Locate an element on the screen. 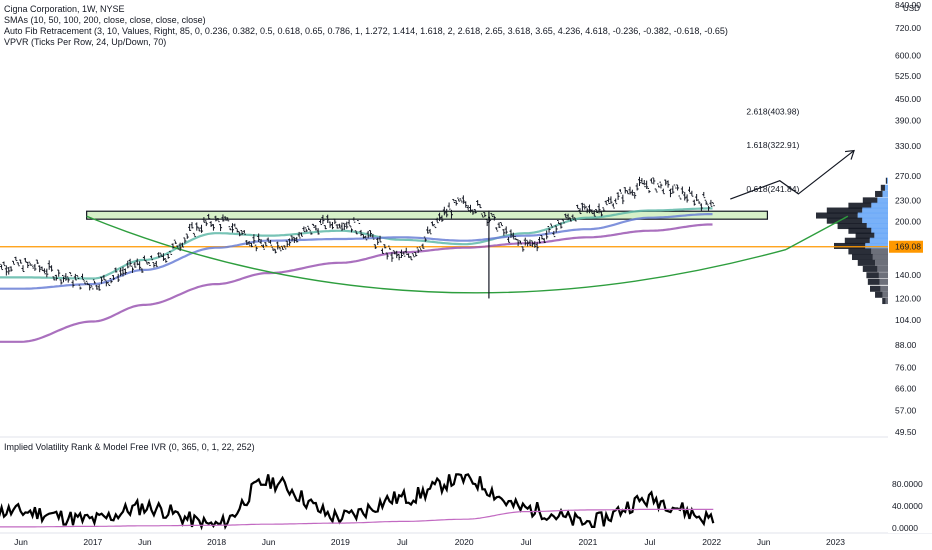  time-tick-label: Jun is located at coordinates (764, 542).